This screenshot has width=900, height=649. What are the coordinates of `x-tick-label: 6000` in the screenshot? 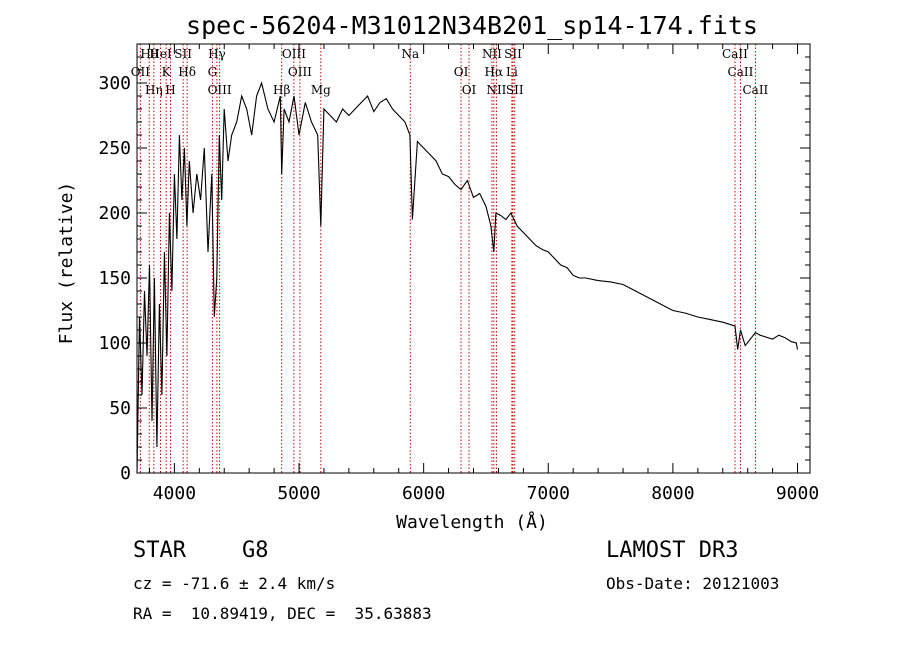 It's located at (423, 493).